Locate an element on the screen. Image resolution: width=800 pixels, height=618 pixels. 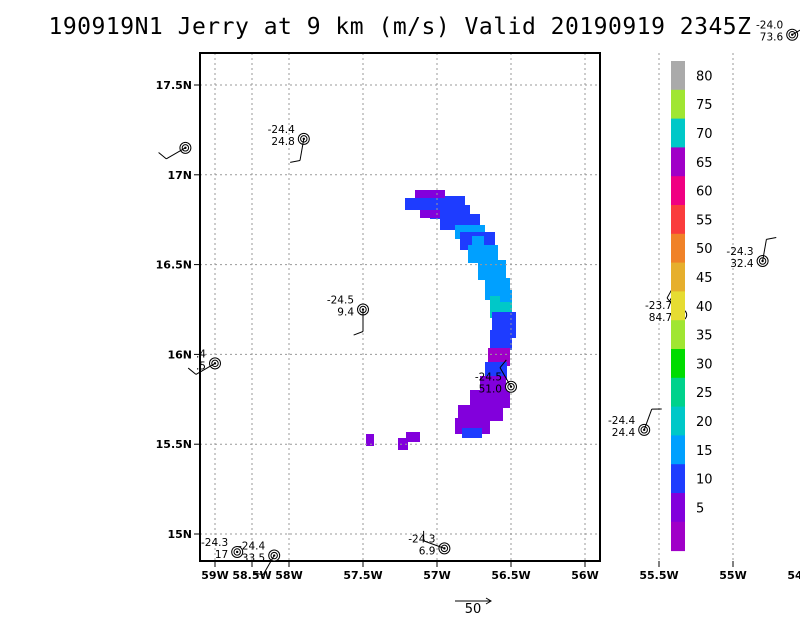
y-tick-label: 18N is located at coordinates (179, 1).